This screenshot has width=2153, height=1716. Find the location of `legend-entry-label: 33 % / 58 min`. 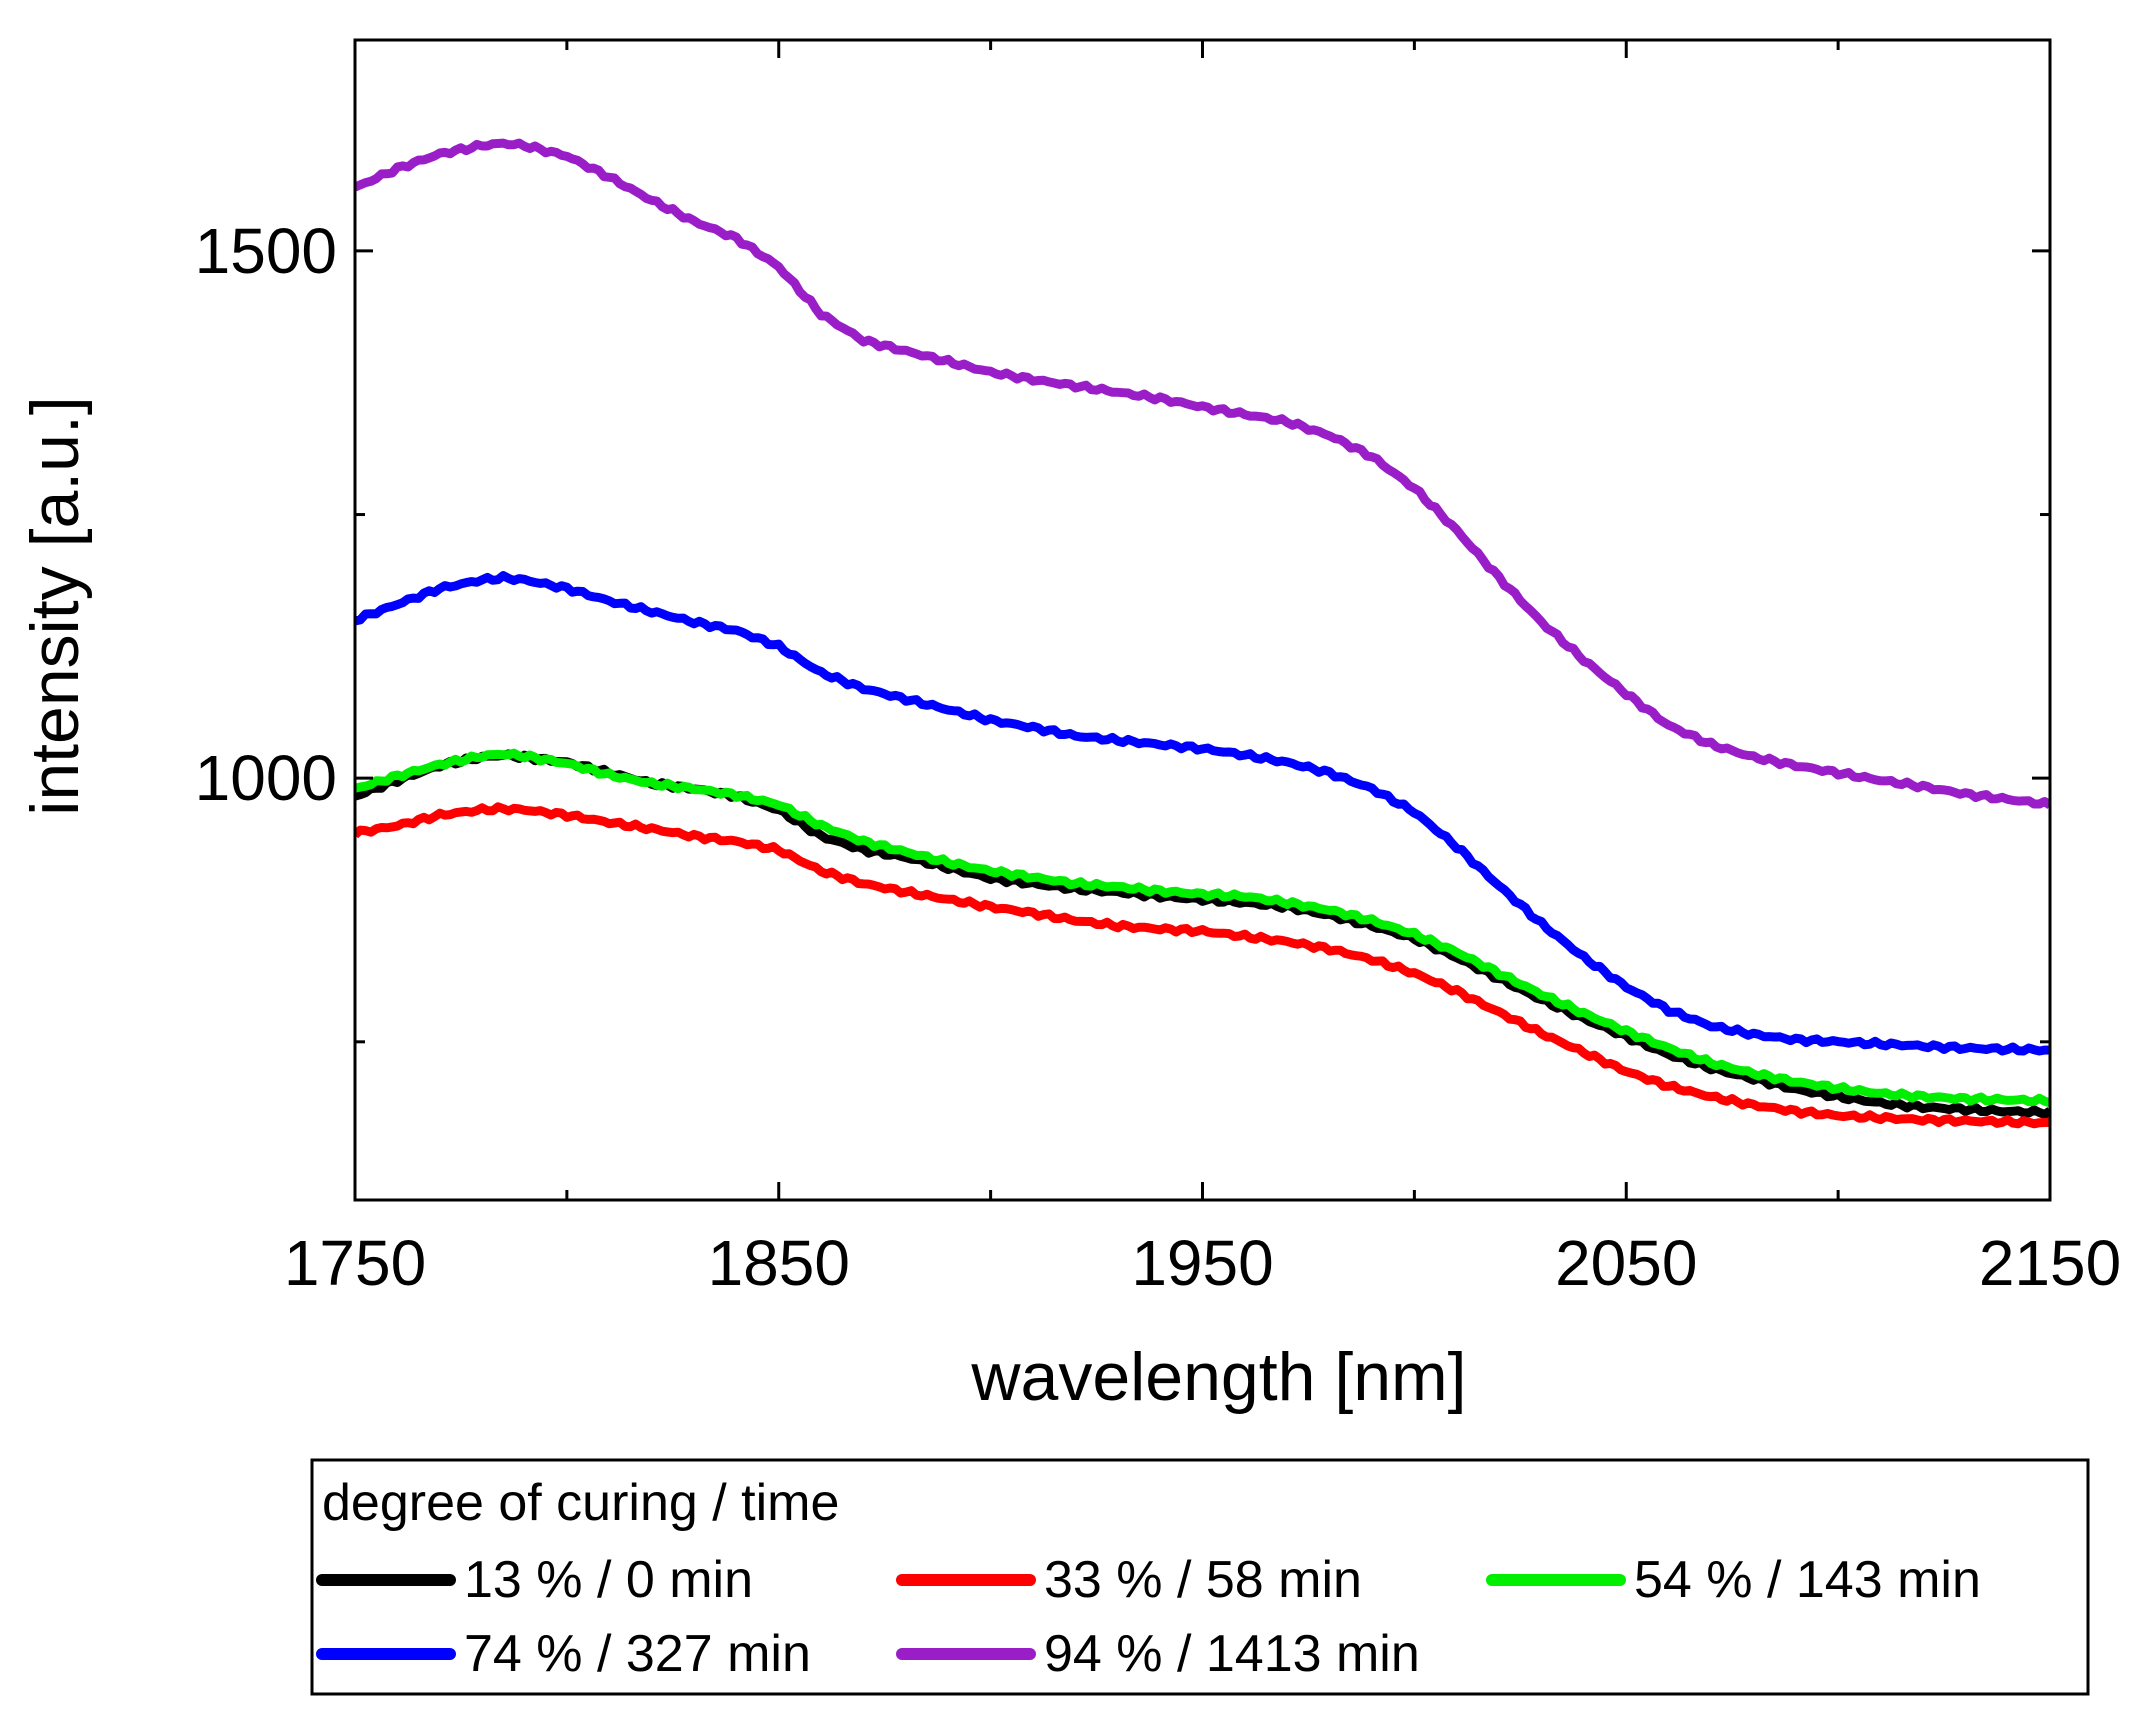

legend-entry-label: 33 % / 58 min is located at coordinates (1203, 1580).